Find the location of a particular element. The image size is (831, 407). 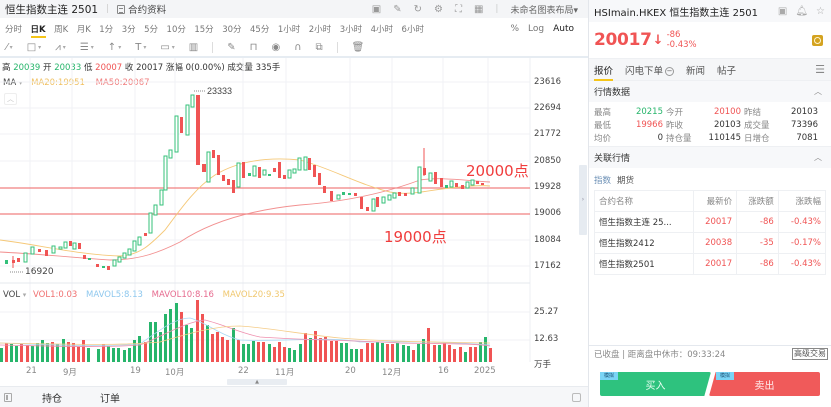

tab-orders: 订单 is located at coordinates (110, 399).